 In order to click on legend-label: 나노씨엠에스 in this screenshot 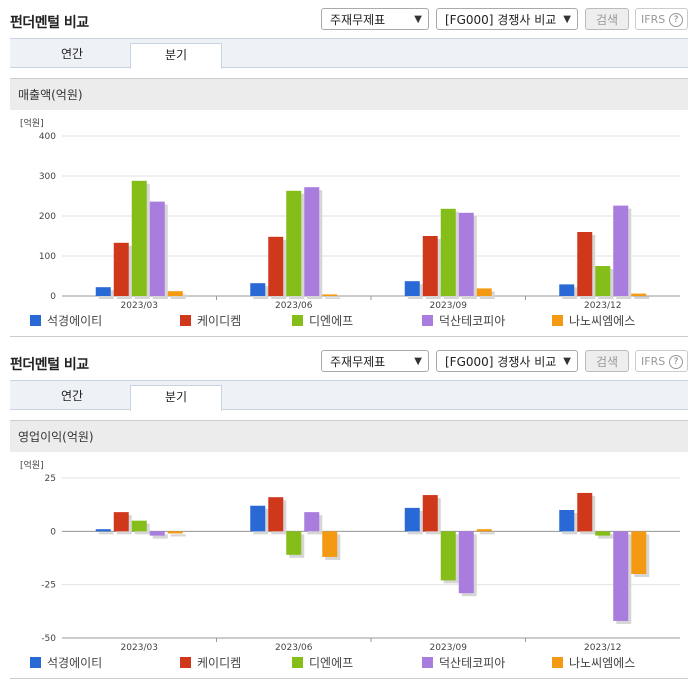, I will do `click(602, 321)`.